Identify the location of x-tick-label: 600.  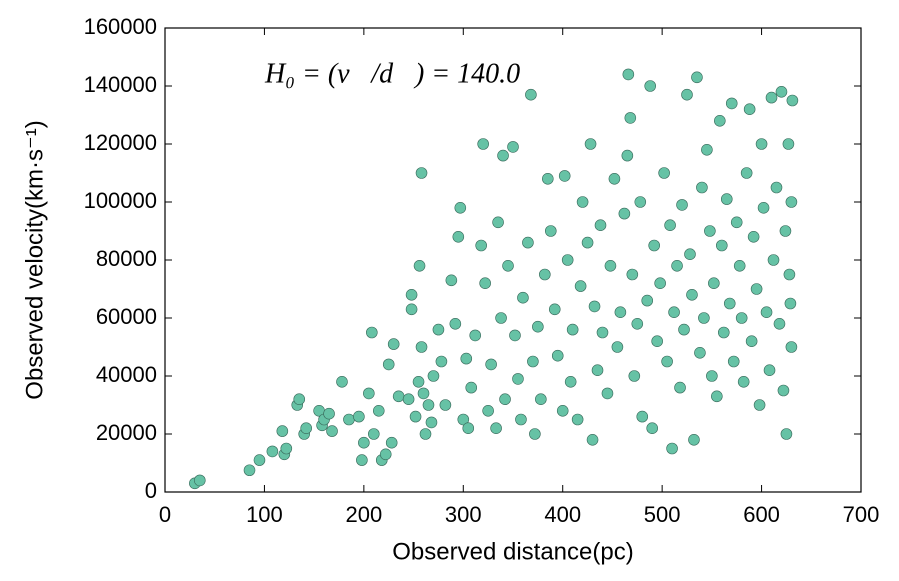
(761, 514).